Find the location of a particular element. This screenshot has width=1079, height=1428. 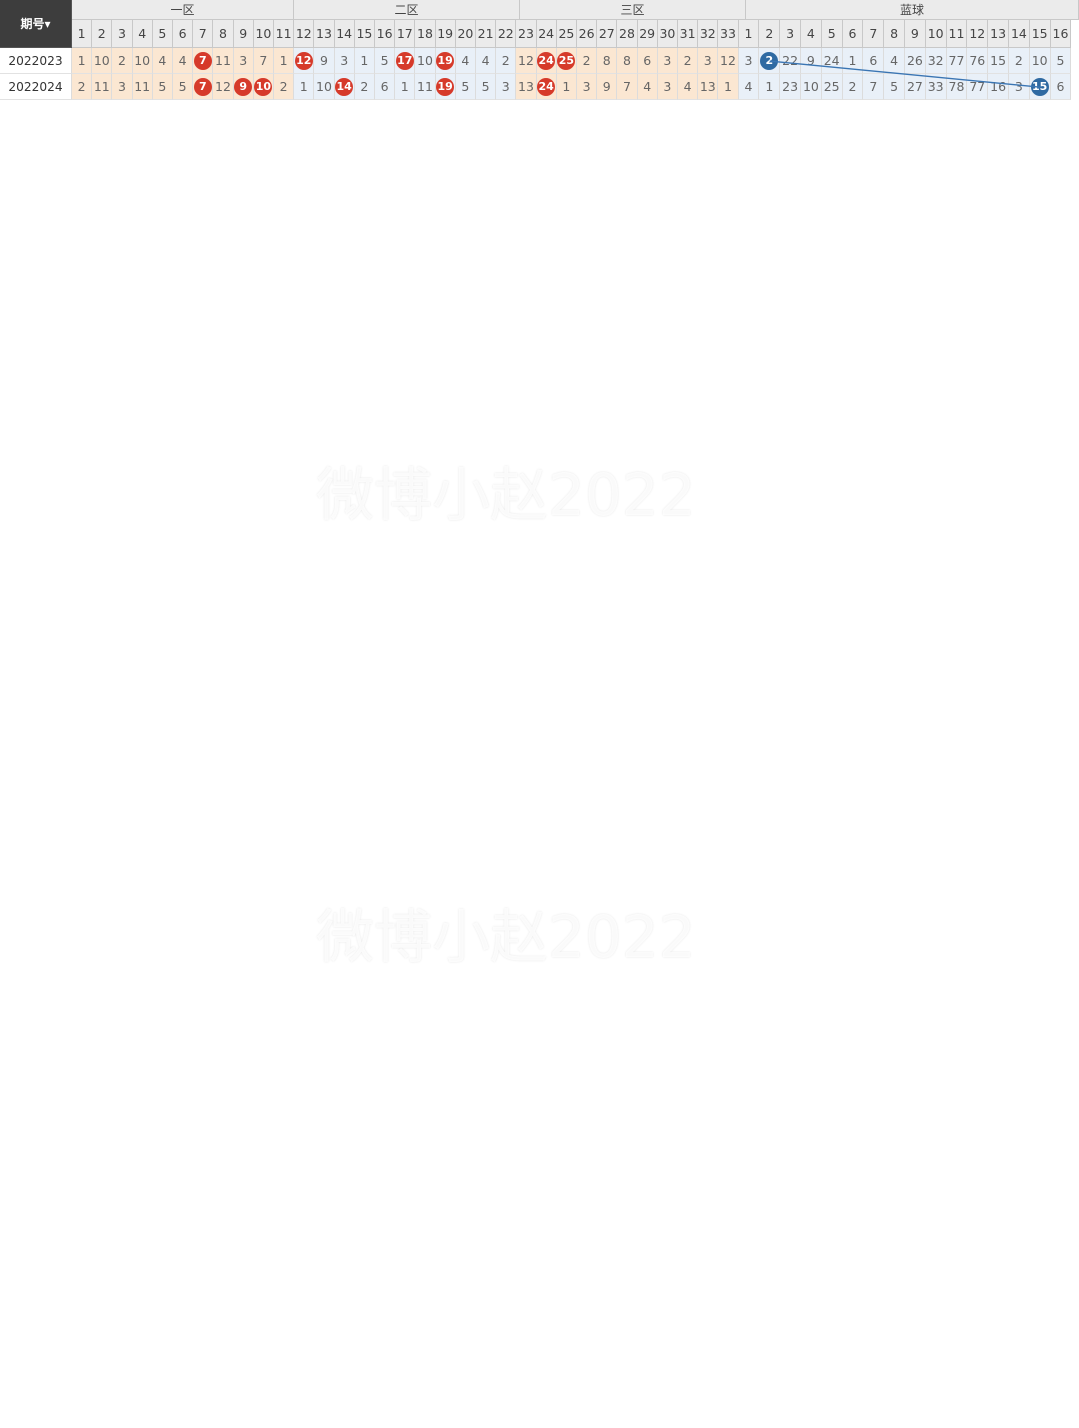

red-ball: 24 is located at coordinates (546, 86).